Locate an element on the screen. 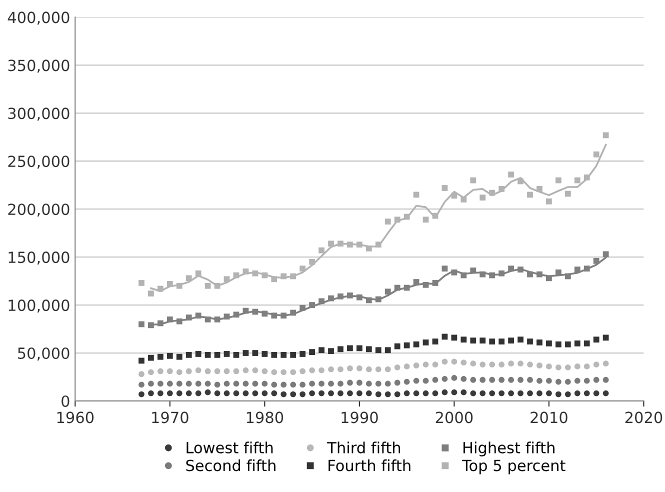 The height and width of the screenshot is (492, 665). legend-label: Second fifth is located at coordinates (231, 465).